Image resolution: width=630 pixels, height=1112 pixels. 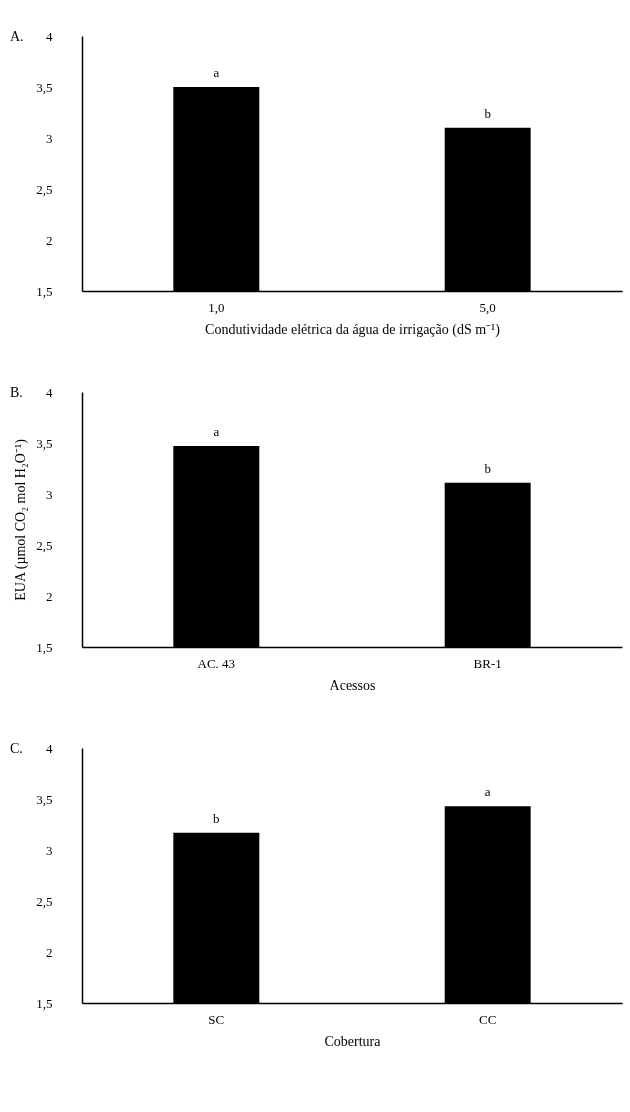 What do you see at coordinates (216, 663) in the screenshot?
I see `x-tick-label: AC. 43` at bounding box center [216, 663].